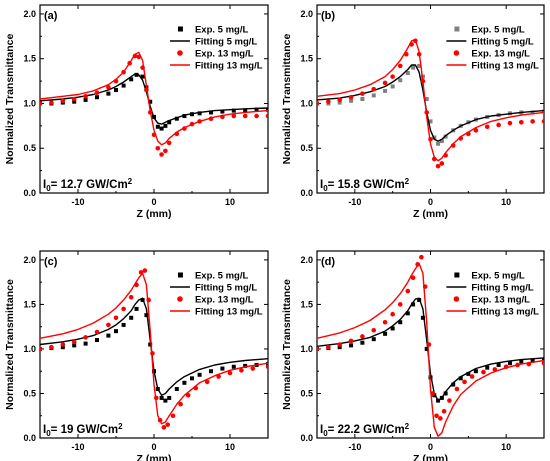  I want to click on panel-b-data, so click(430, 103).